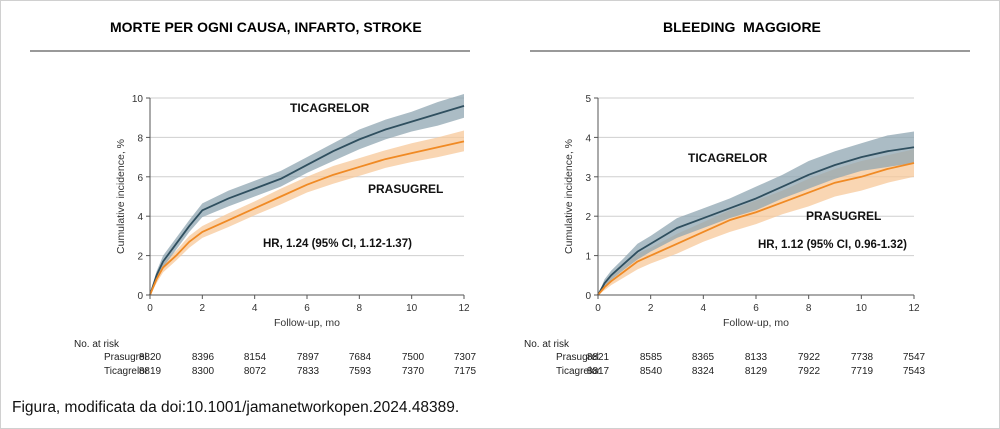 The width and height of the screenshot is (1000, 429). I want to click on panel-title: MORTE PER OGNI CAUSA, INFARTO, STROKE, so click(266, 27).